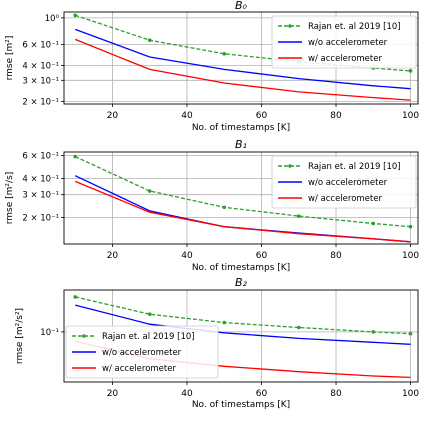 The height and width of the screenshot is (442, 448). Describe the element at coordinates (10, 198) in the screenshot. I see `y-axis-label: rmse [m²/s]` at that location.